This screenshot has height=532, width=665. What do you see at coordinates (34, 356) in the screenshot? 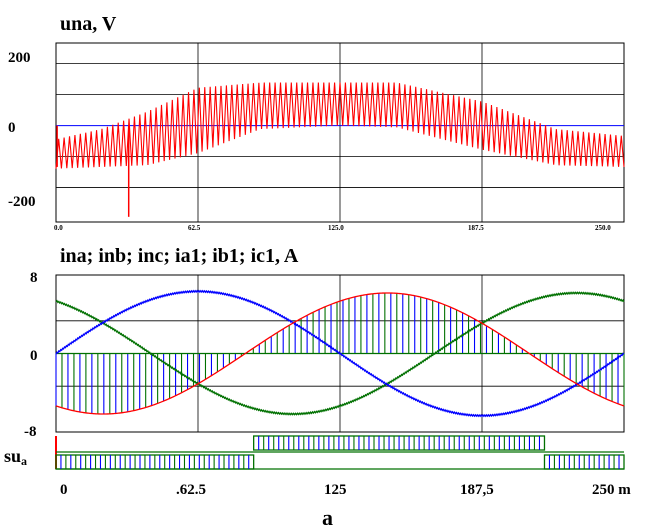
I see `panel2-ytick-0: 0` at bounding box center [34, 356].